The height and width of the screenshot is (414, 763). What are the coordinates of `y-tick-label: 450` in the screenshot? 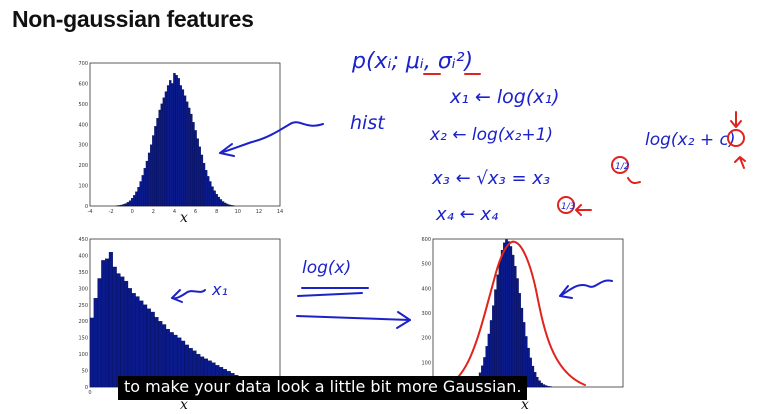 It's located at (83, 240).